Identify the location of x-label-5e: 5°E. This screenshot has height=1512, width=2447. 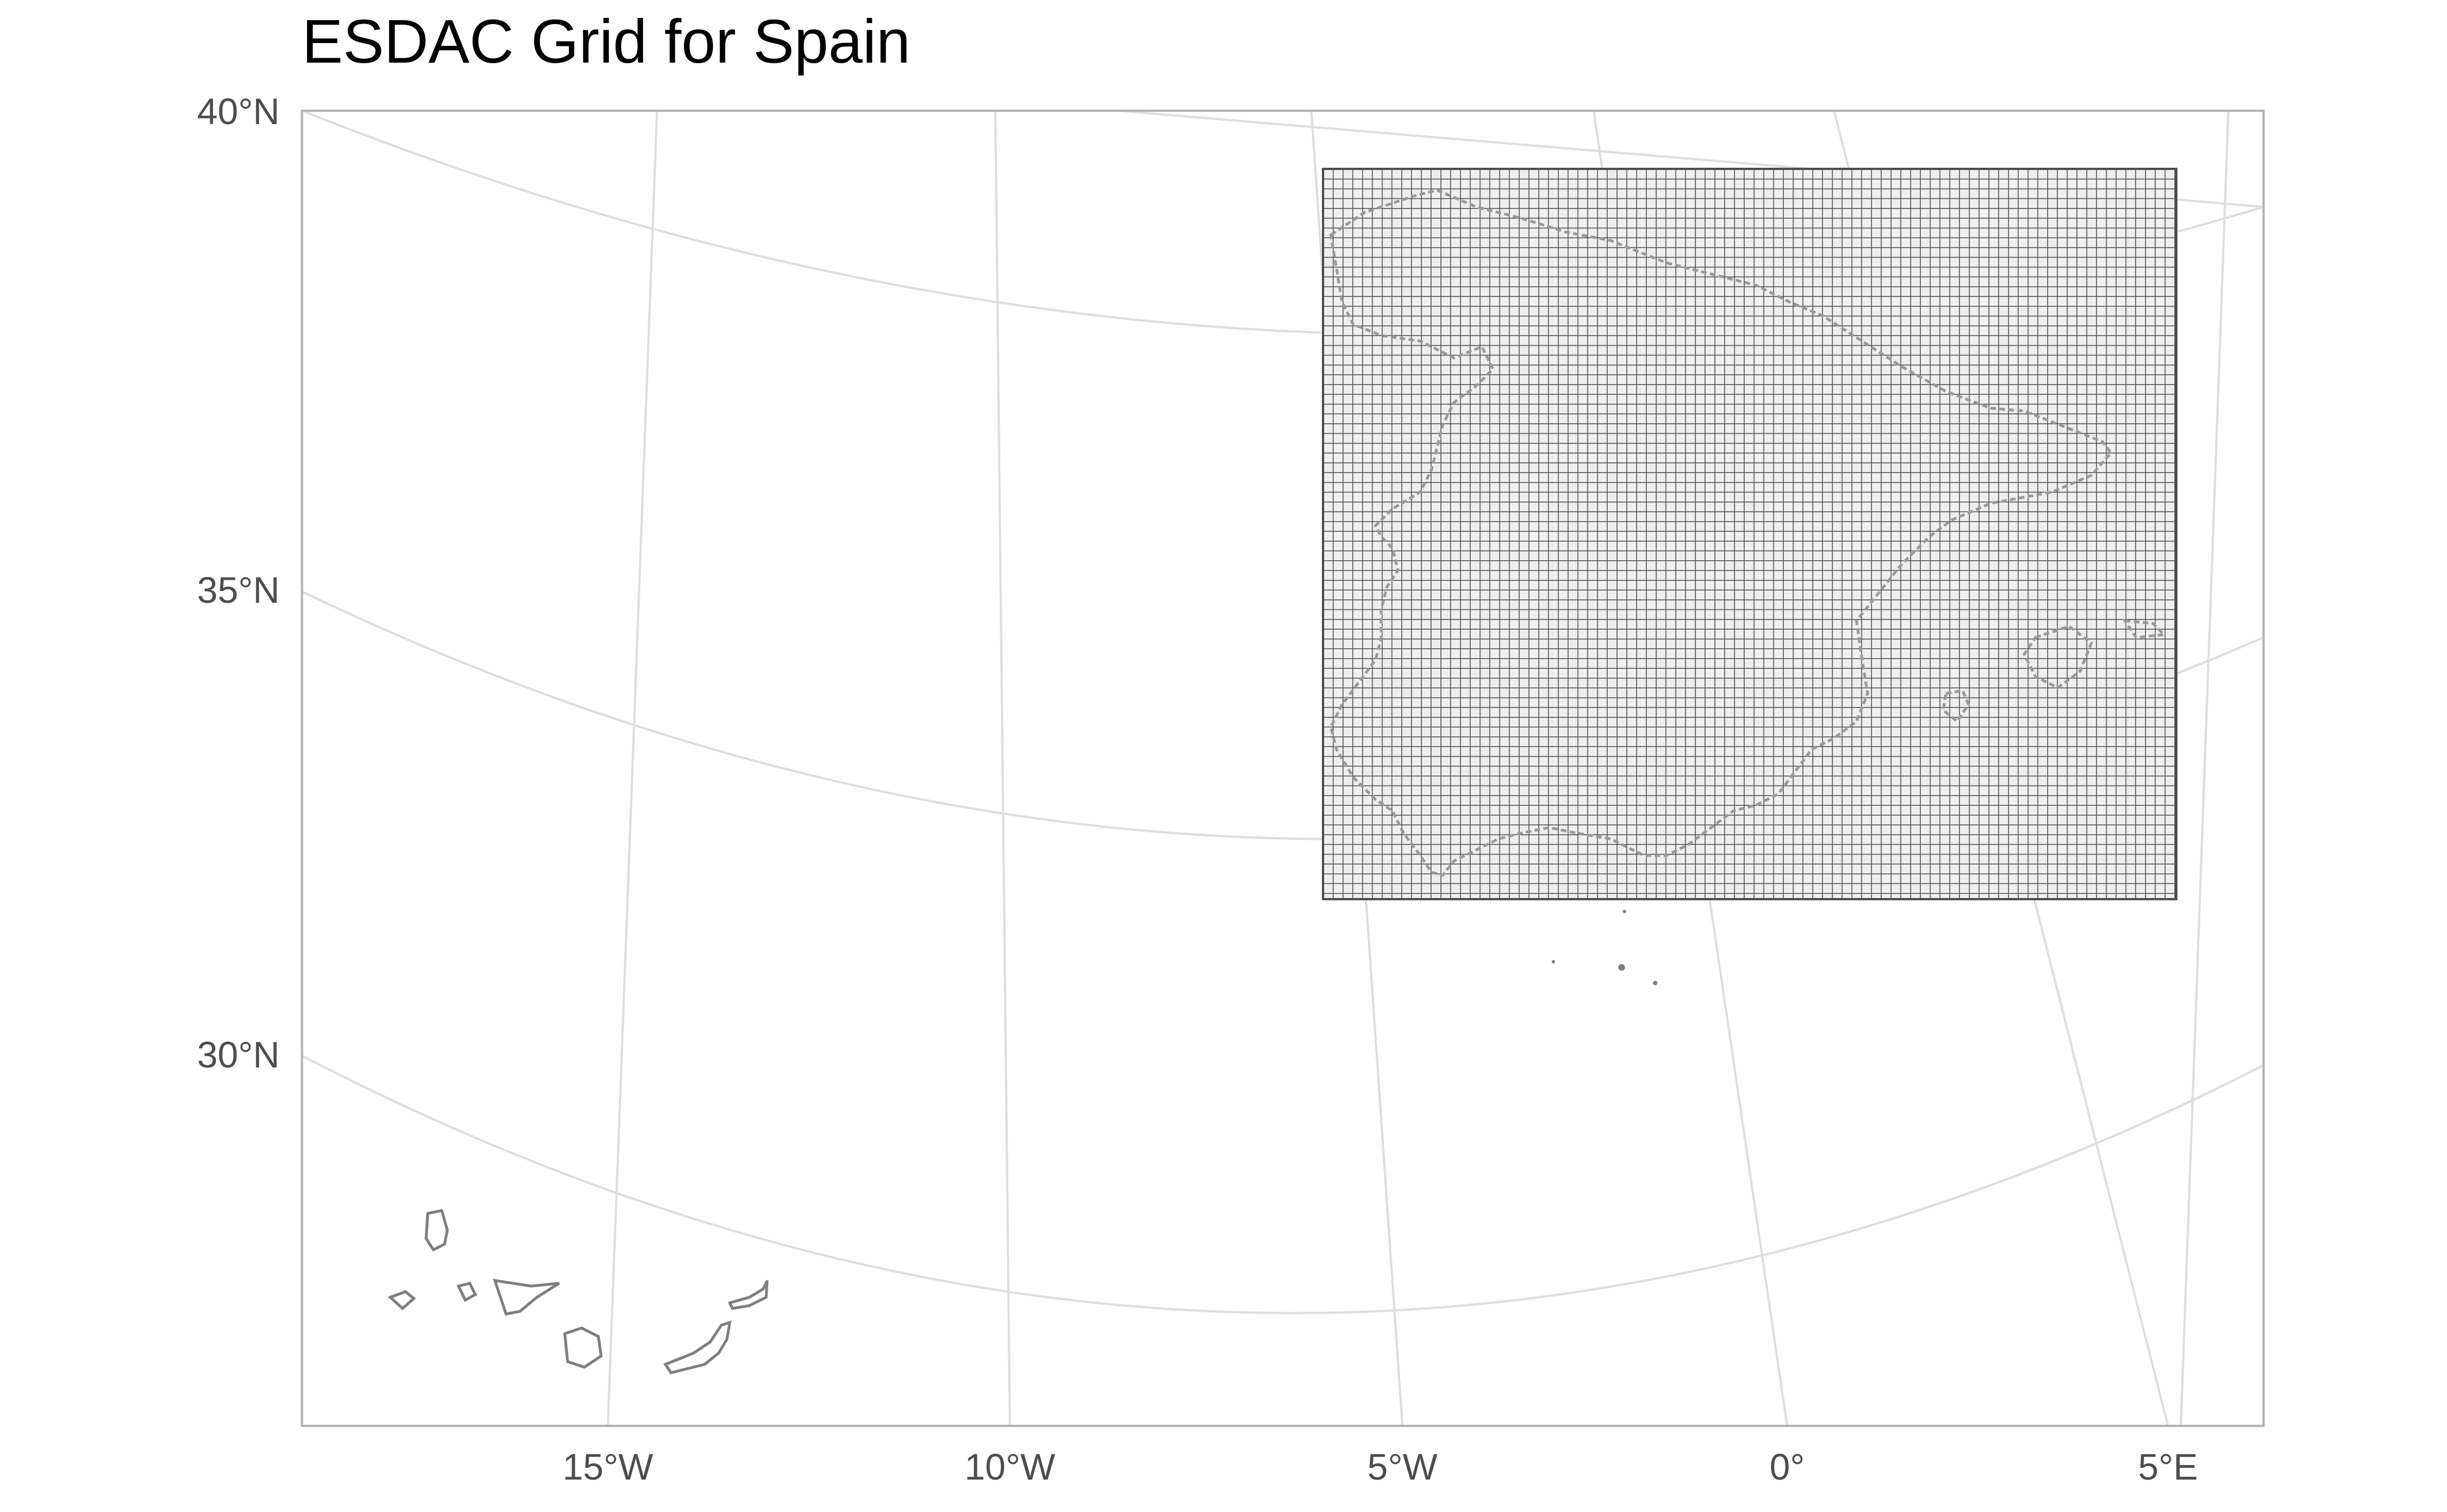
(2168, 1466).